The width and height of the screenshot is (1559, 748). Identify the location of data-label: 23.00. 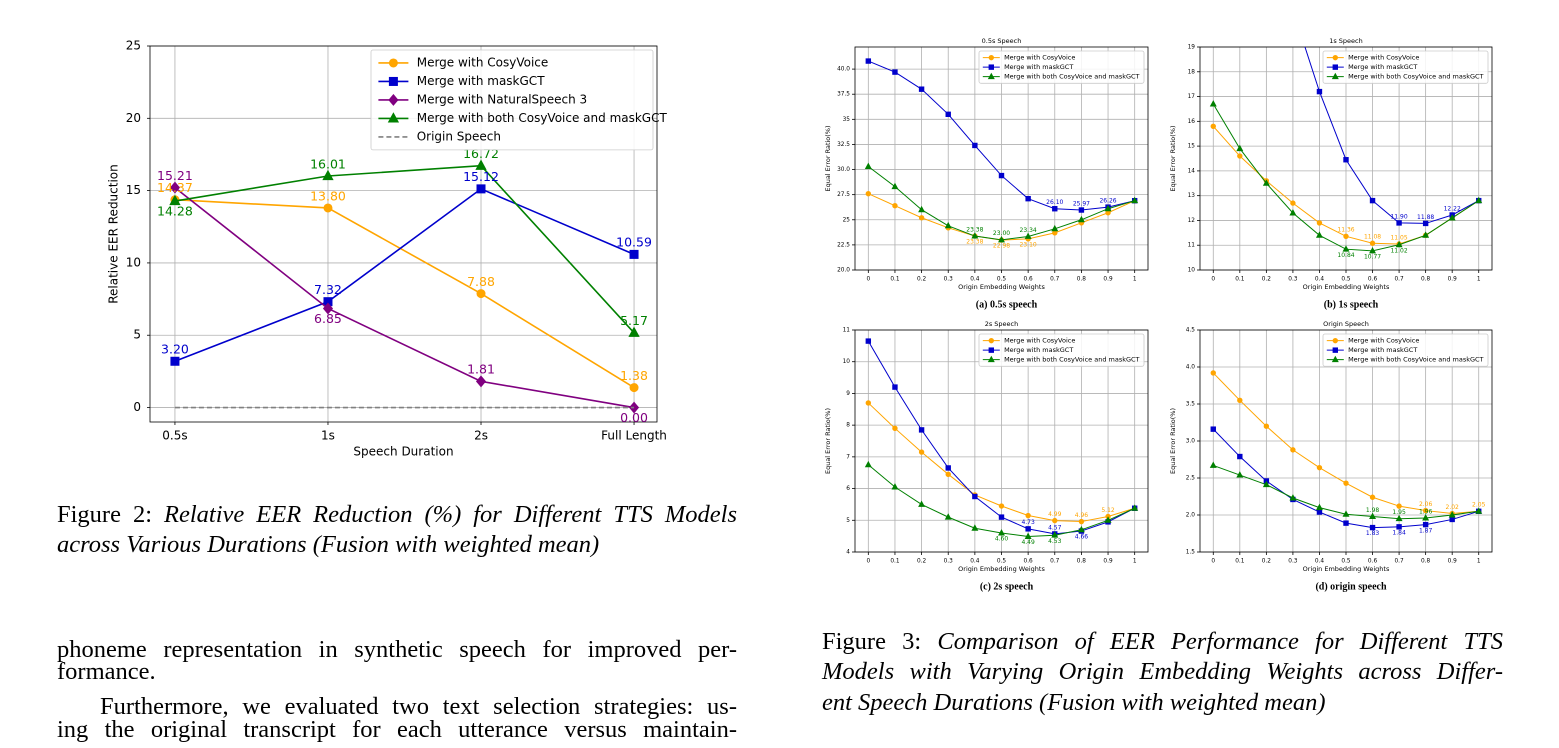
(1001, 233).